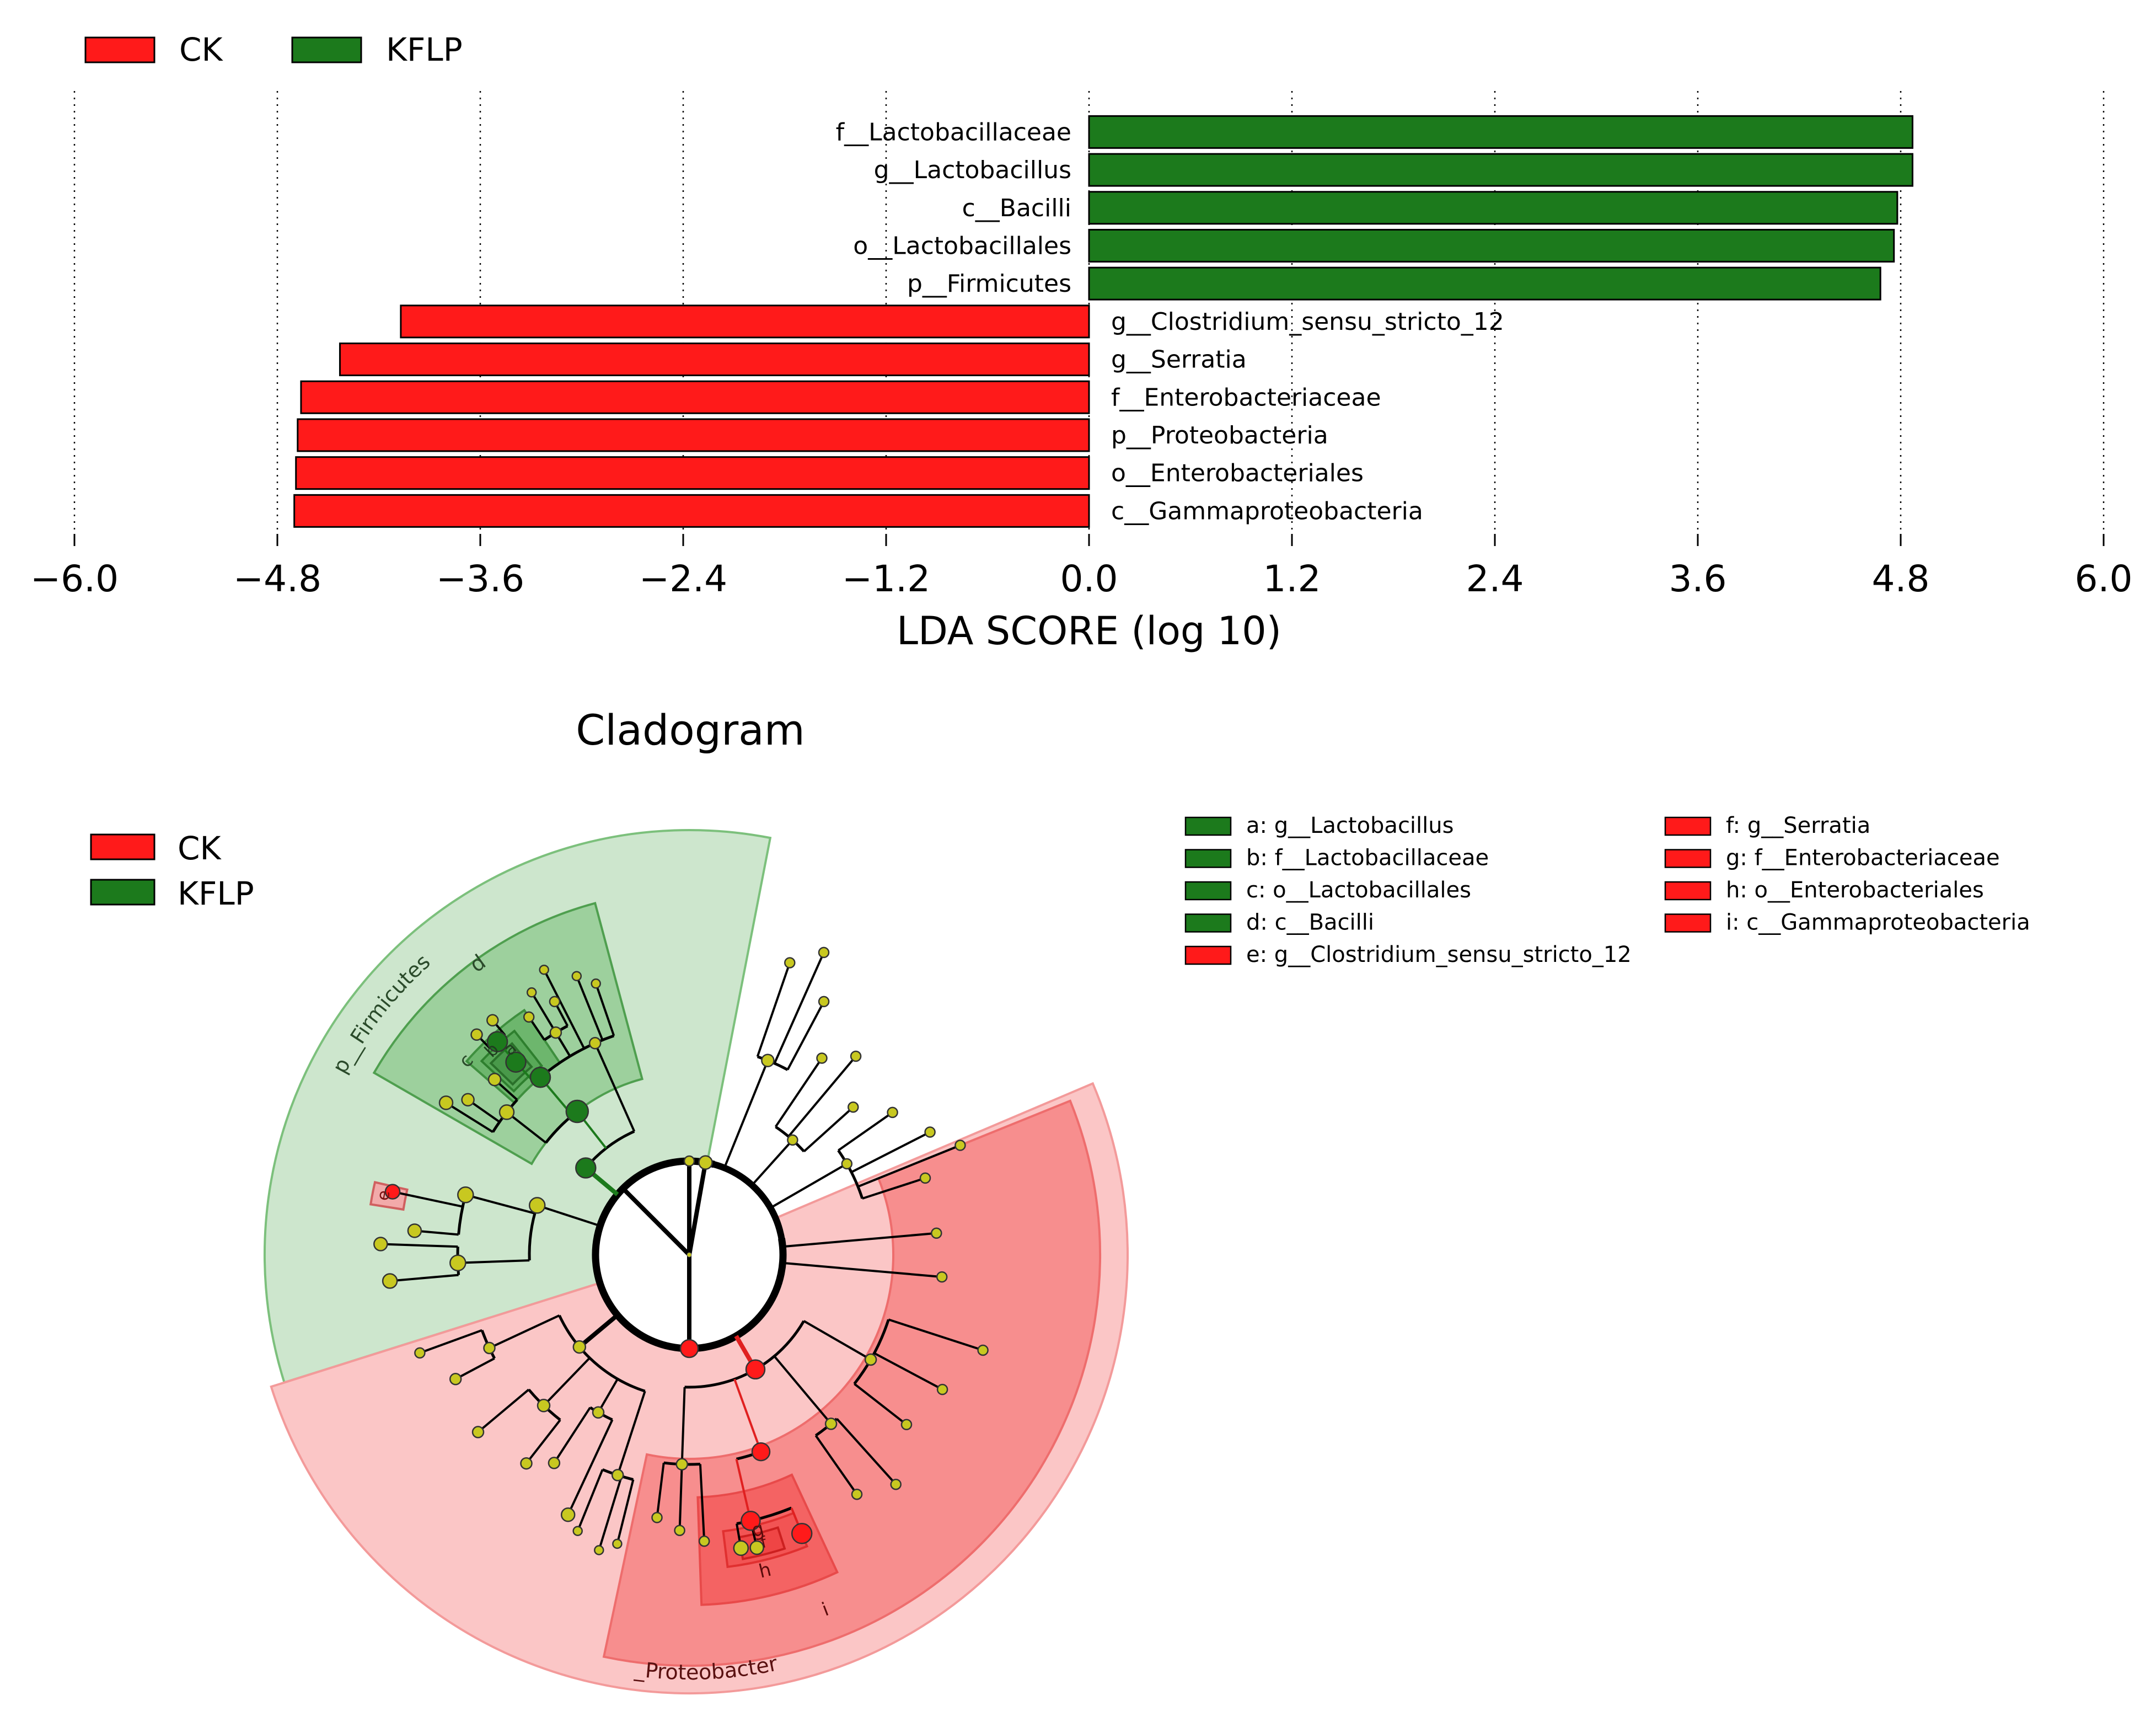 The image size is (2156, 1733). What do you see at coordinates (1208, 955) in the screenshot?
I see `cladogram-key-swatch` at bounding box center [1208, 955].